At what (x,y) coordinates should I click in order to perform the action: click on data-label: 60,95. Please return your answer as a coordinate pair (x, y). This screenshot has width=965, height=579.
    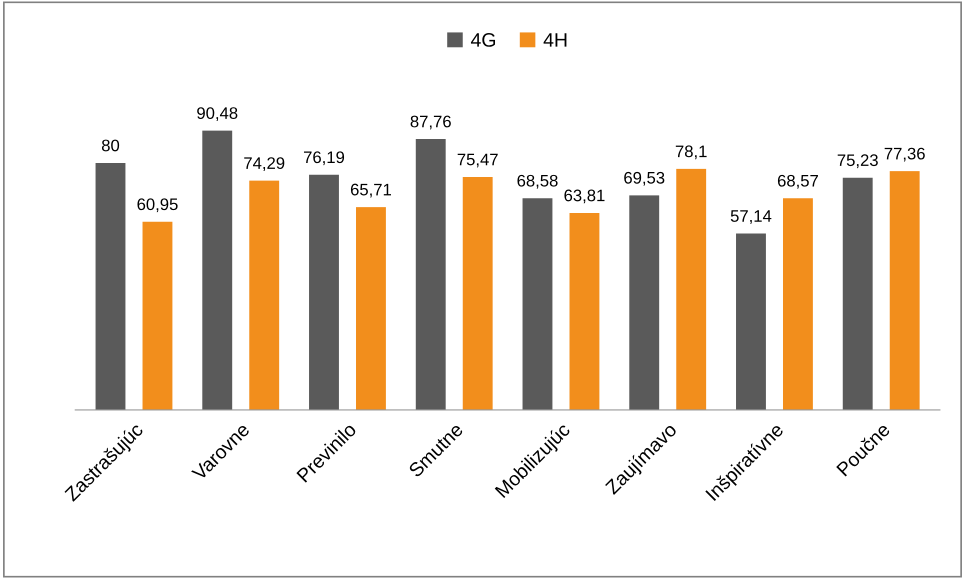
    Looking at the image, I should click on (157, 205).